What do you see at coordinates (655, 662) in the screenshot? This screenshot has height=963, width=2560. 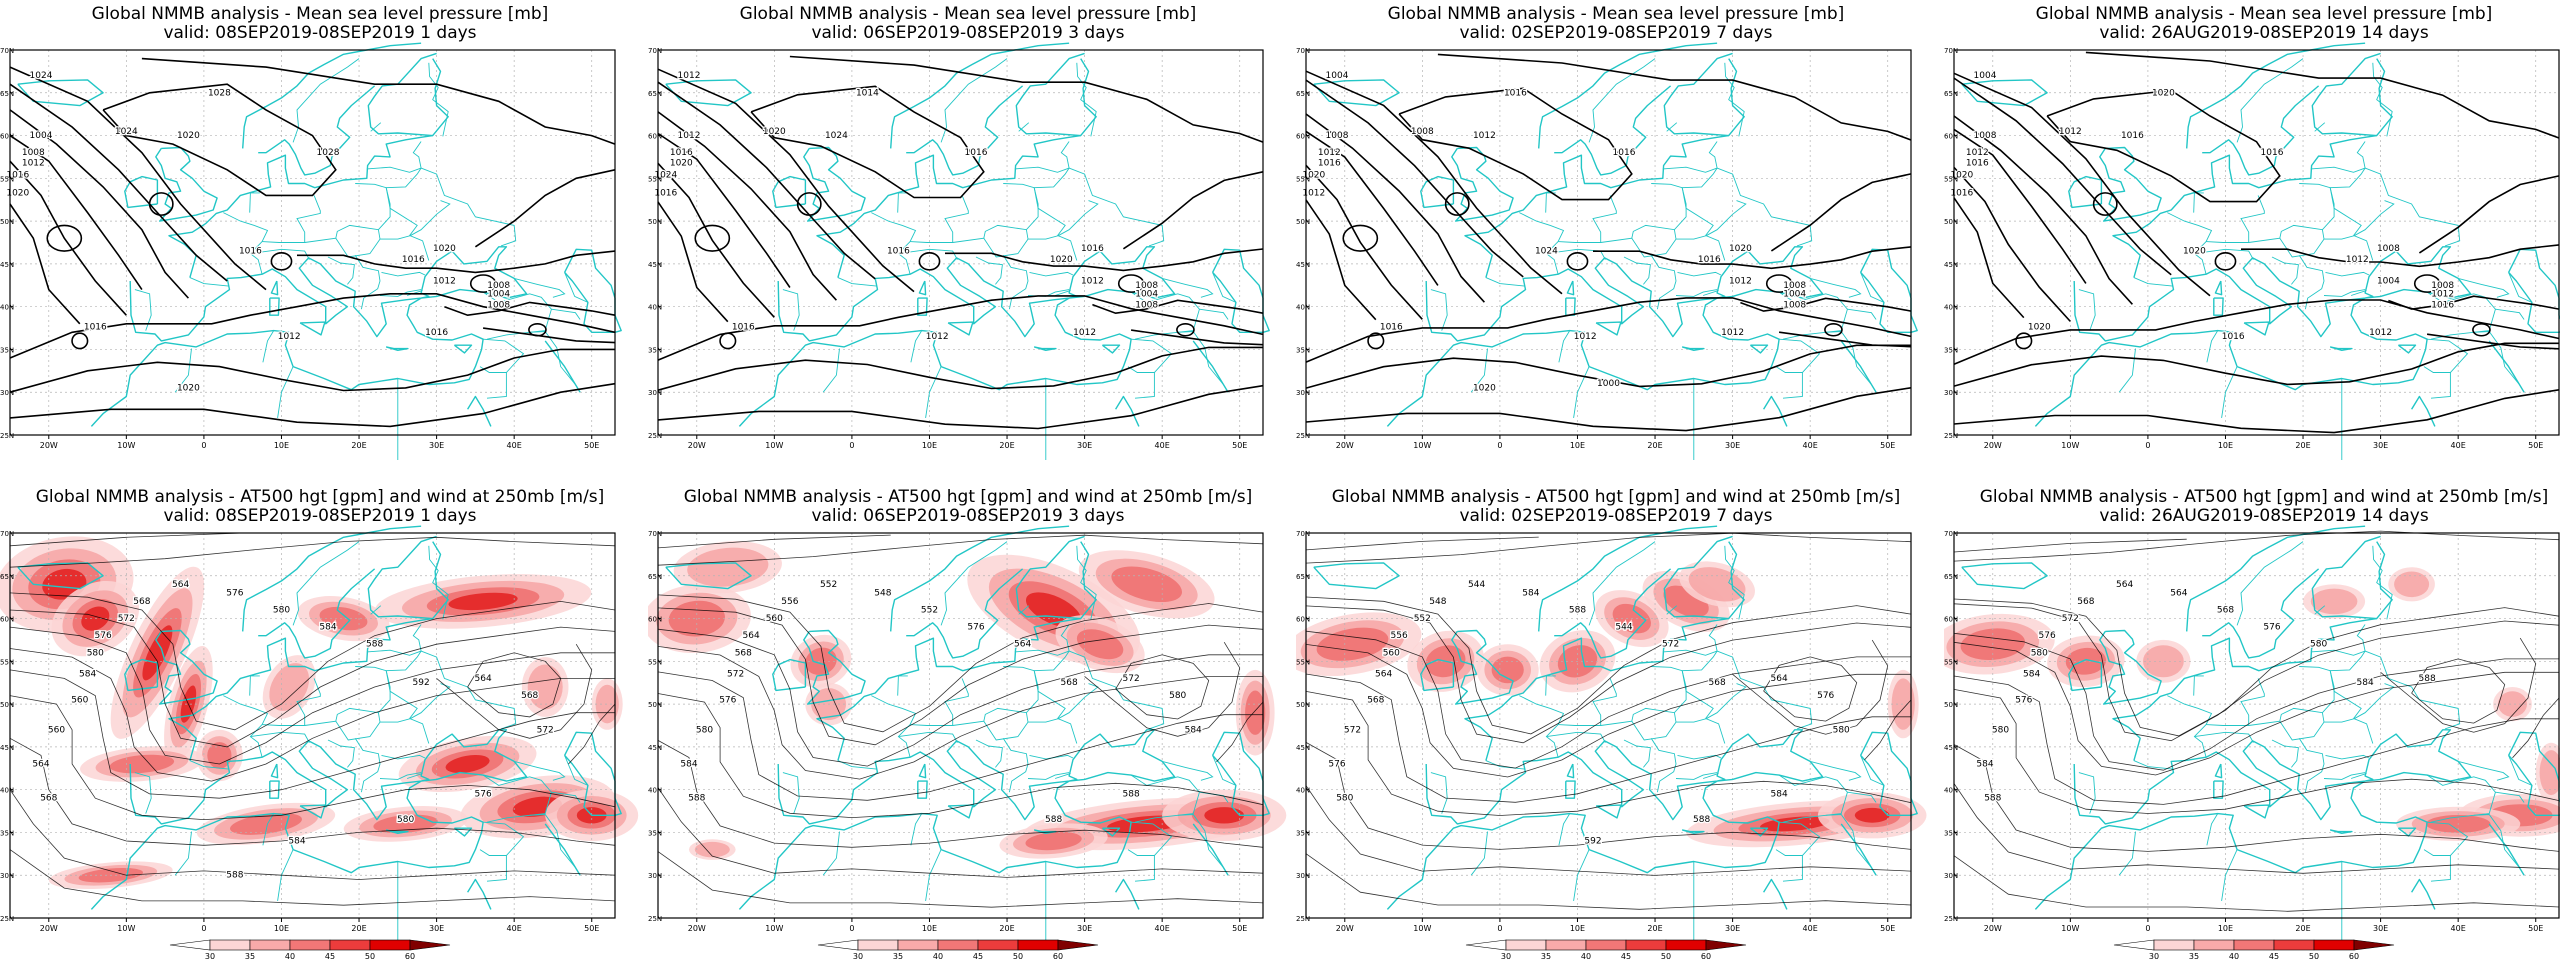 I see `lat-tick-label: 55N` at bounding box center [655, 662].